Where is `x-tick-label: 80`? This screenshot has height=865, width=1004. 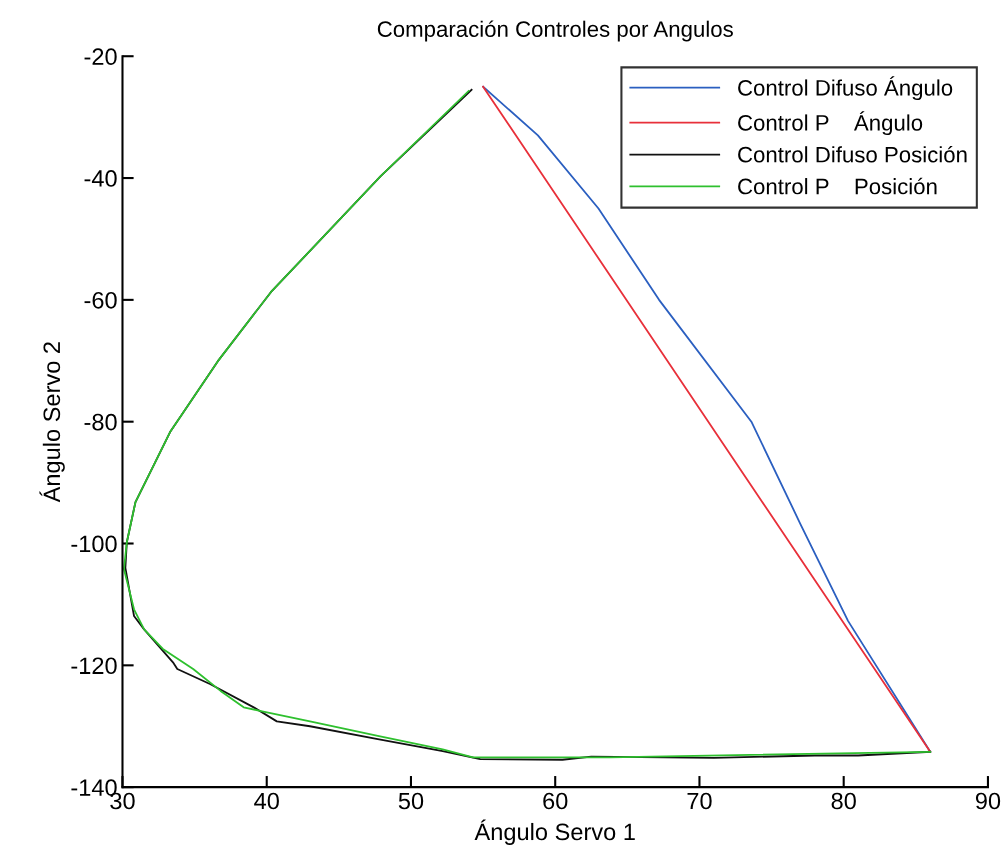
x-tick-label: 80 is located at coordinates (843, 801).